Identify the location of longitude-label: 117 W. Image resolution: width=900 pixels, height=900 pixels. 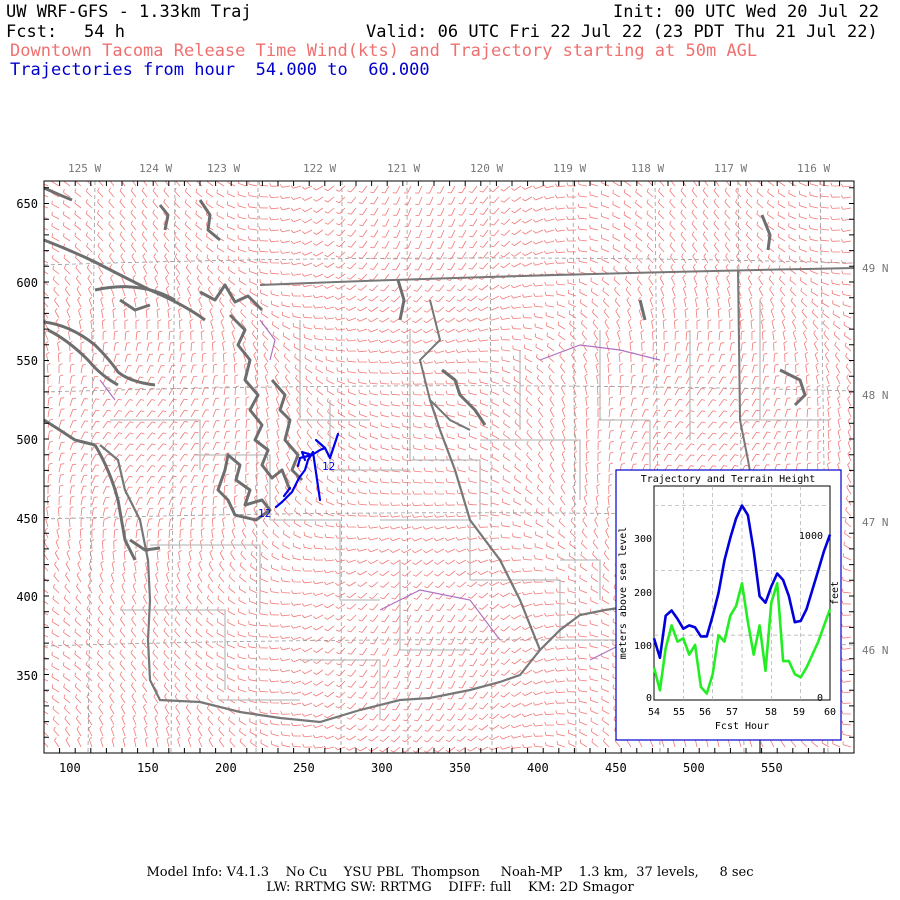
(730, 168).